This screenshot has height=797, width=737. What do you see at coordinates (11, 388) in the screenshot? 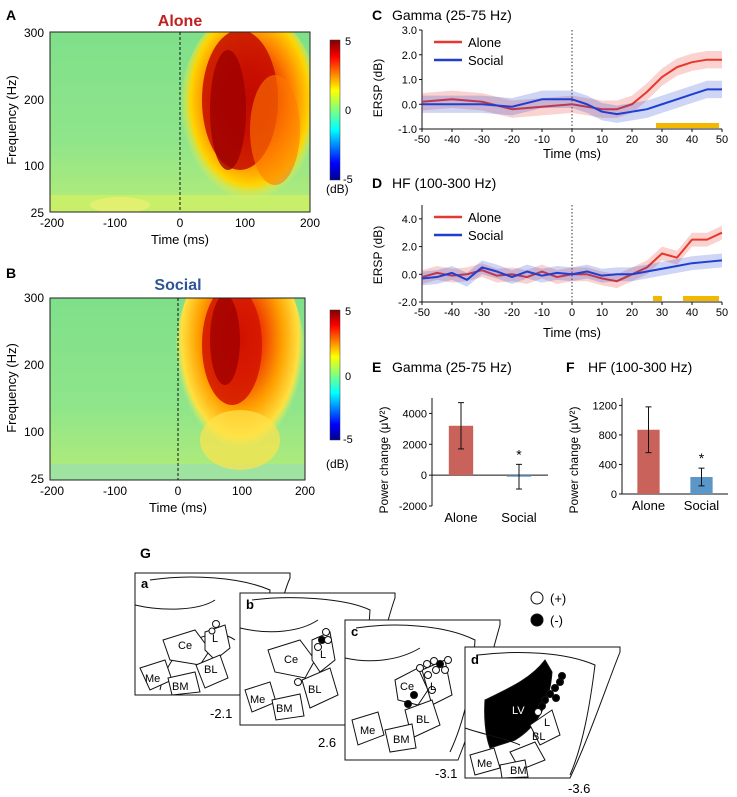
I see `spectrogram-b-ylabel: Frequency (Hz)` at bounding box center [11, 388].